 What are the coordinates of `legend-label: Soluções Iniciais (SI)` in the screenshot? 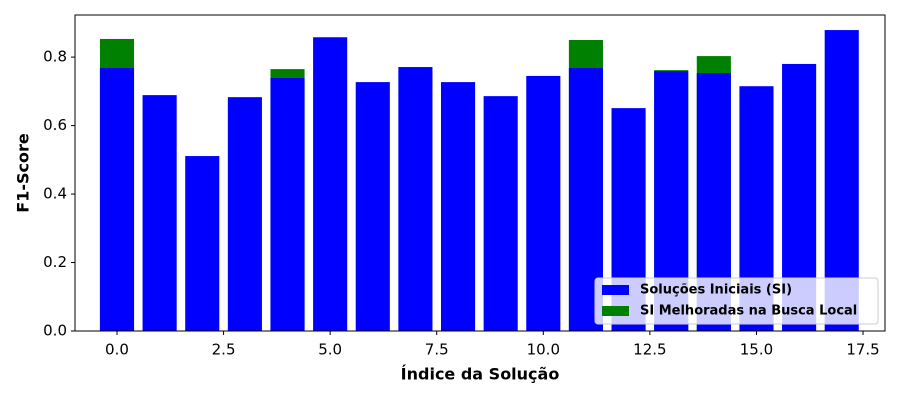 It's located at (716, 290).